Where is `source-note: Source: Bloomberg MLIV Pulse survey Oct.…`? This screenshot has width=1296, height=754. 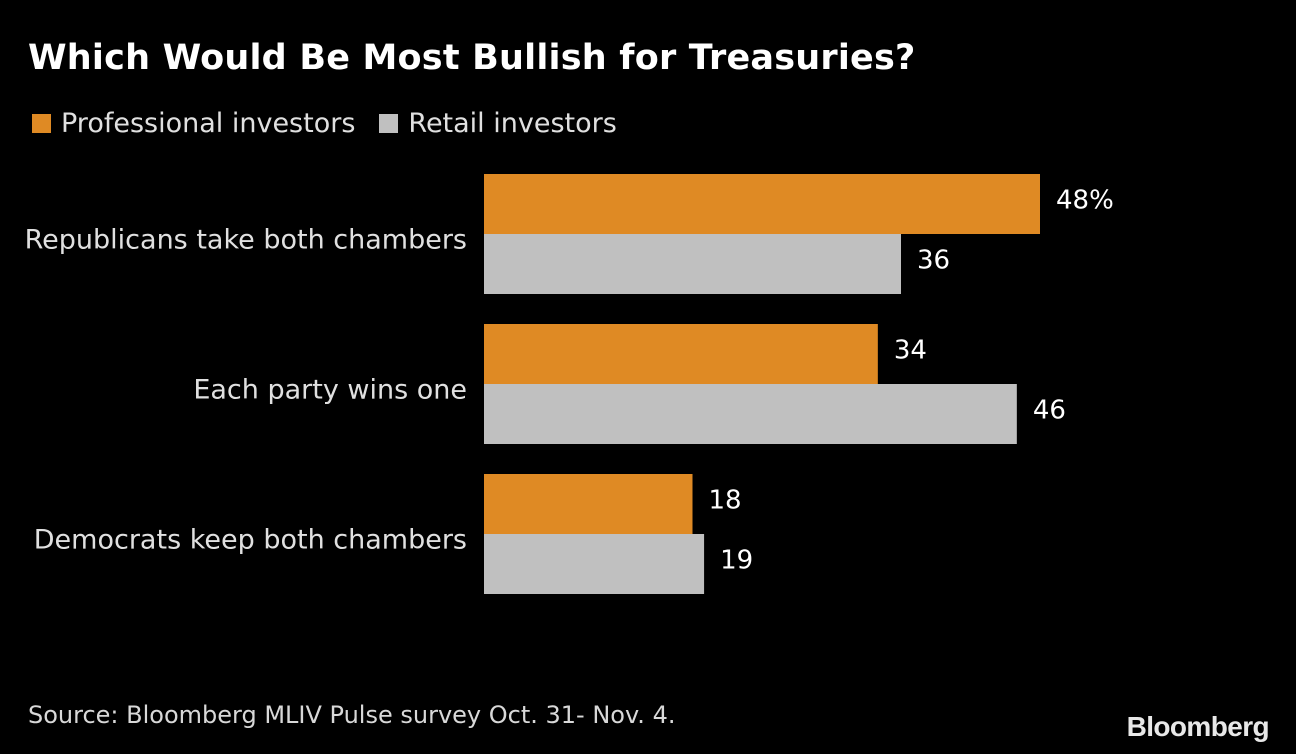
source-note: Source: Bloomberg MLIV Pulse survey Oct.… is located at coordinates (352, 715).